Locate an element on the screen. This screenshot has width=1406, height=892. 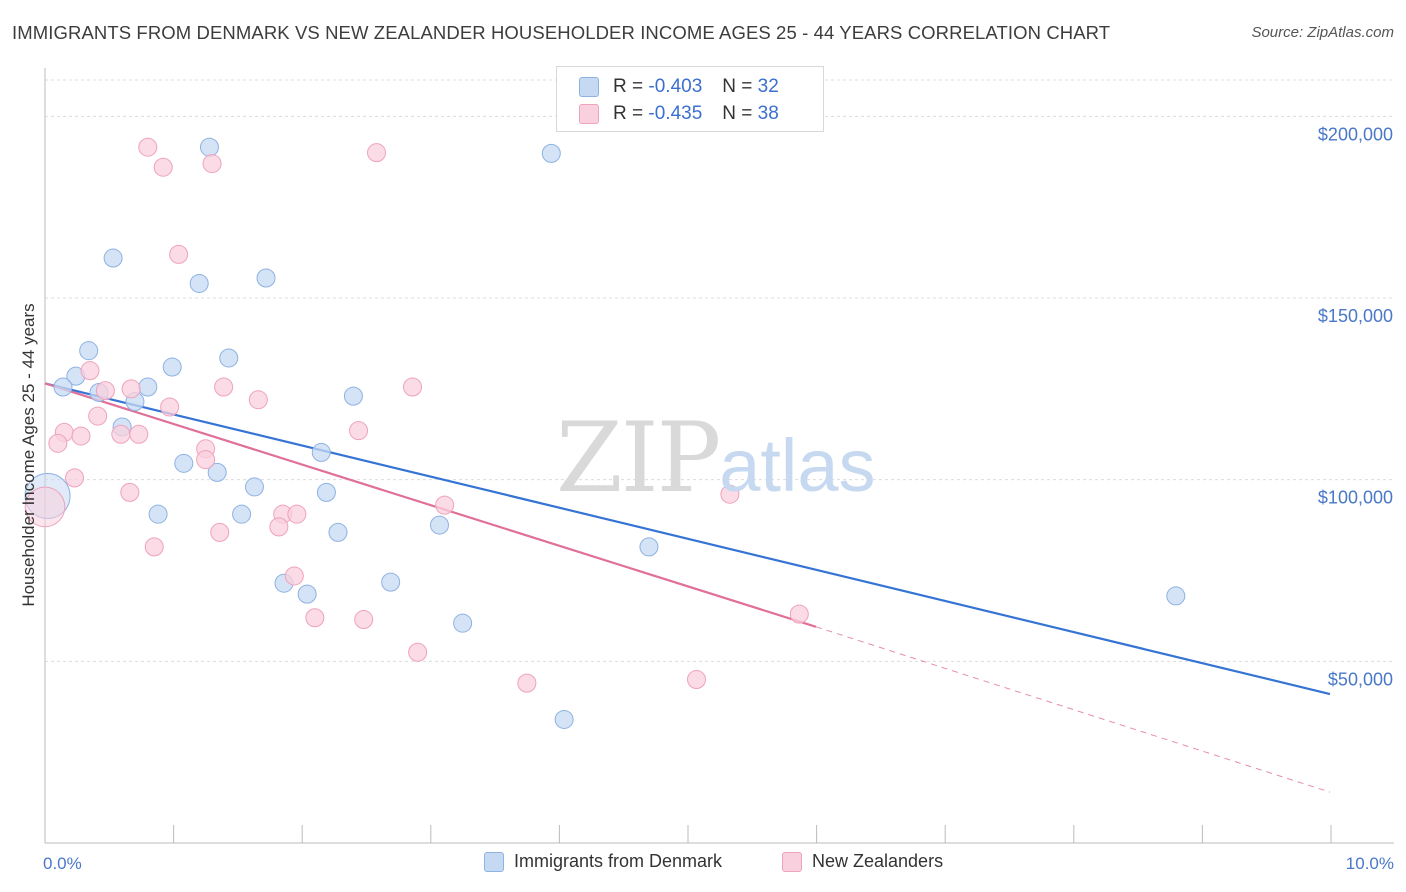
watermark-zip: ZIP is located at coordinates (638, 458).